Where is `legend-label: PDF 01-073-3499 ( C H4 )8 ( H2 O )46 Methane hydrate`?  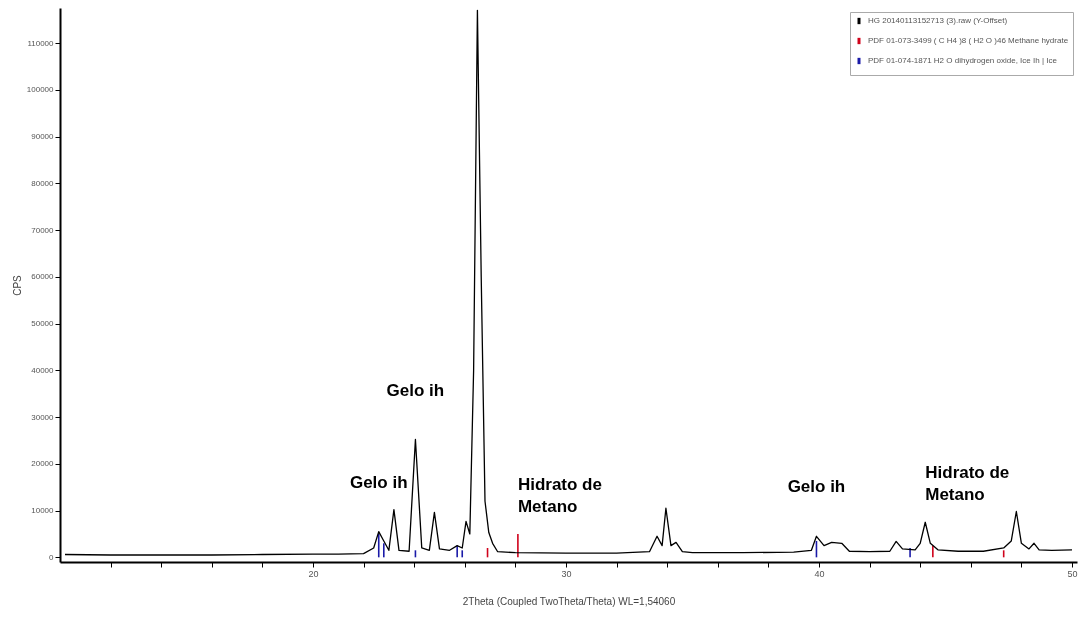
legend-label: PDF 01-073-3499 ( C H4 )8 ( H2 O )46 Methane hydrate is located at coordinates (968, 40).